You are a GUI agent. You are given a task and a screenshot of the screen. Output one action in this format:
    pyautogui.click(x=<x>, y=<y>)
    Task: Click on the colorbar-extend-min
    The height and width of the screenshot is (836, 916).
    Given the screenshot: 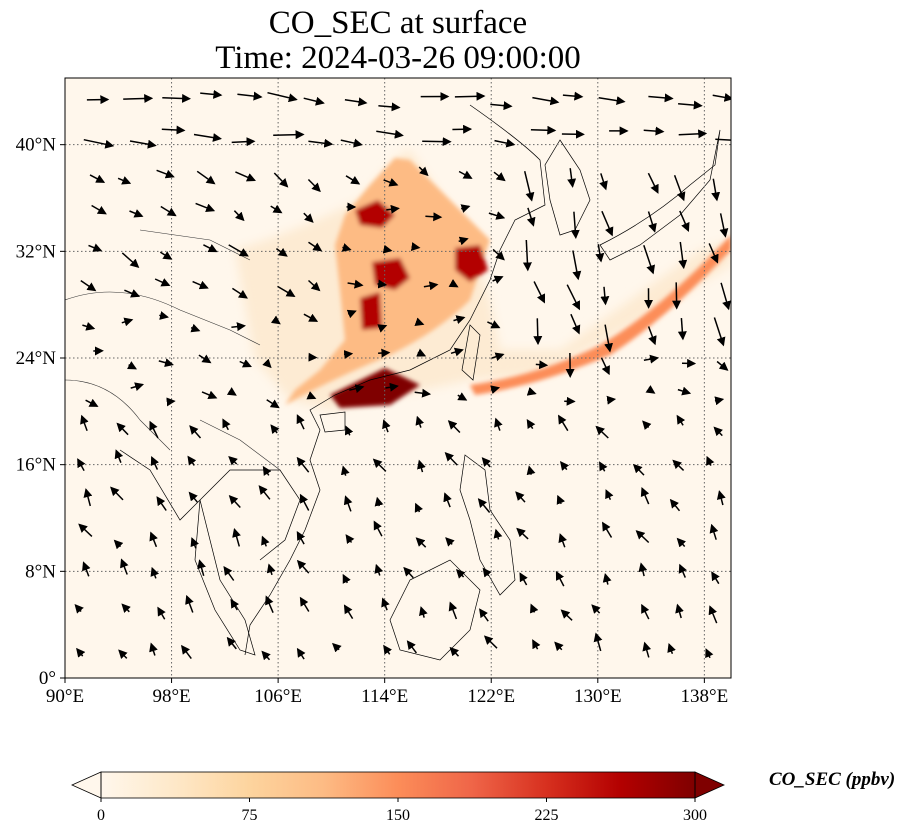 What is the action you would take?
    pyautogui.click(x=86, y=785)
    